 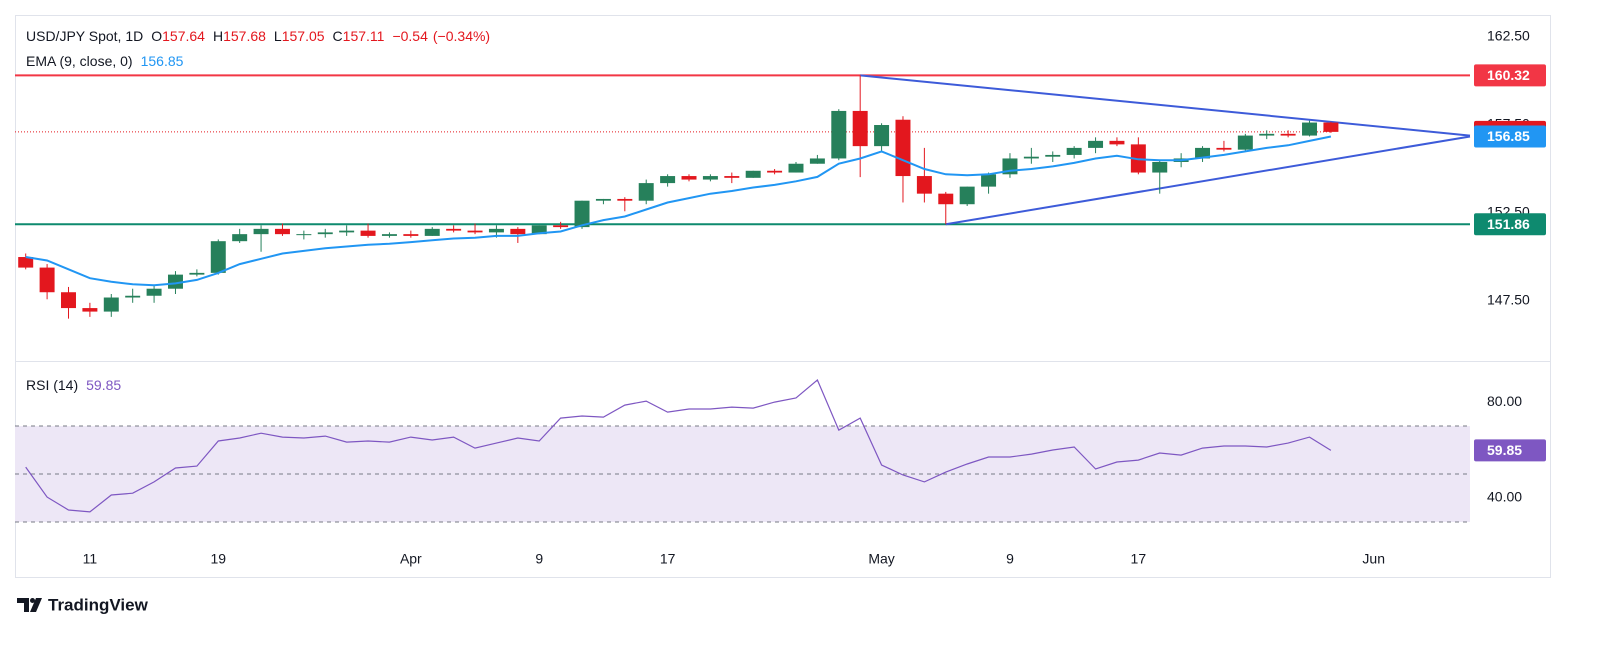 What do you see at coordinates (218, 559) in the screenshot?
I see `x-tick-label: 19` at bounding box center [218, 559].